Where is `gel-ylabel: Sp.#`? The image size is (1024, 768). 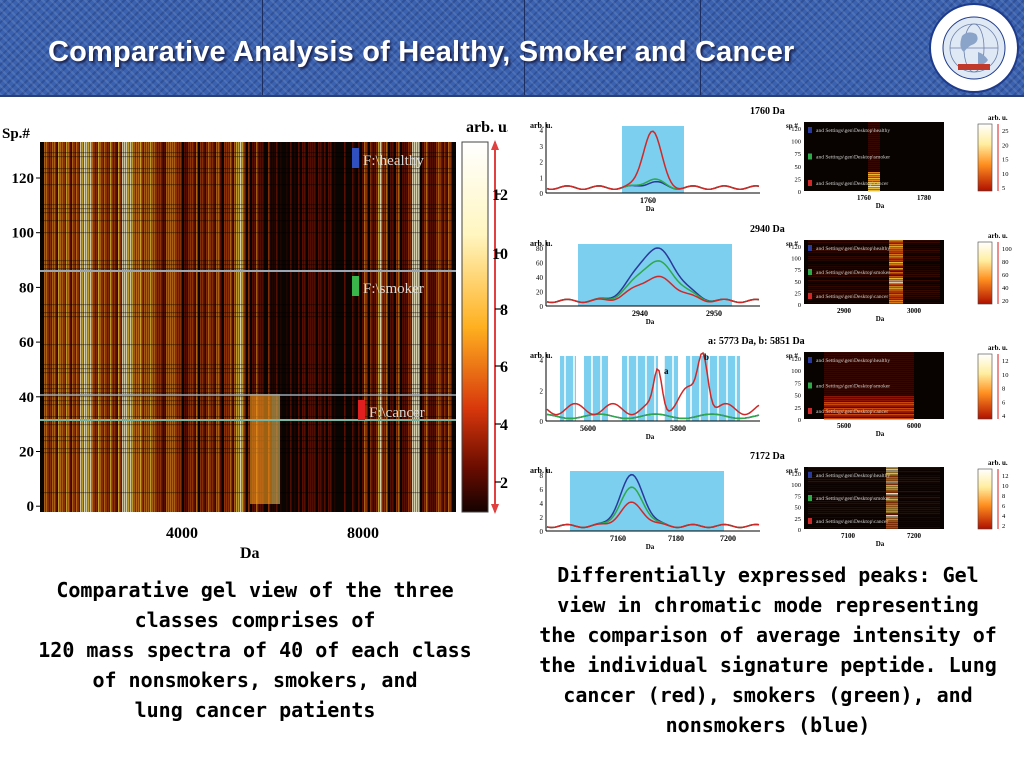
gel-ylabel: Sp.# is located at coordinates (16, 134).